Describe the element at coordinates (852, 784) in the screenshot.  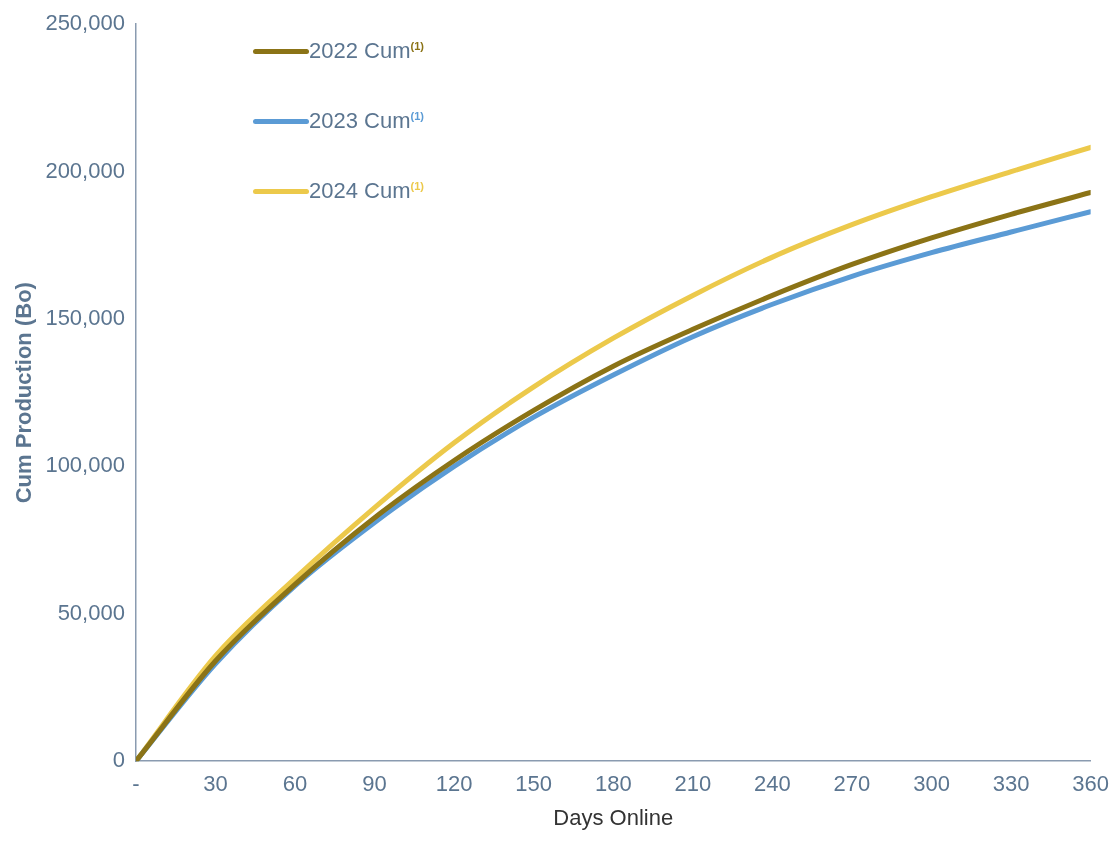
I see `x-tick-label: 270` at that location.